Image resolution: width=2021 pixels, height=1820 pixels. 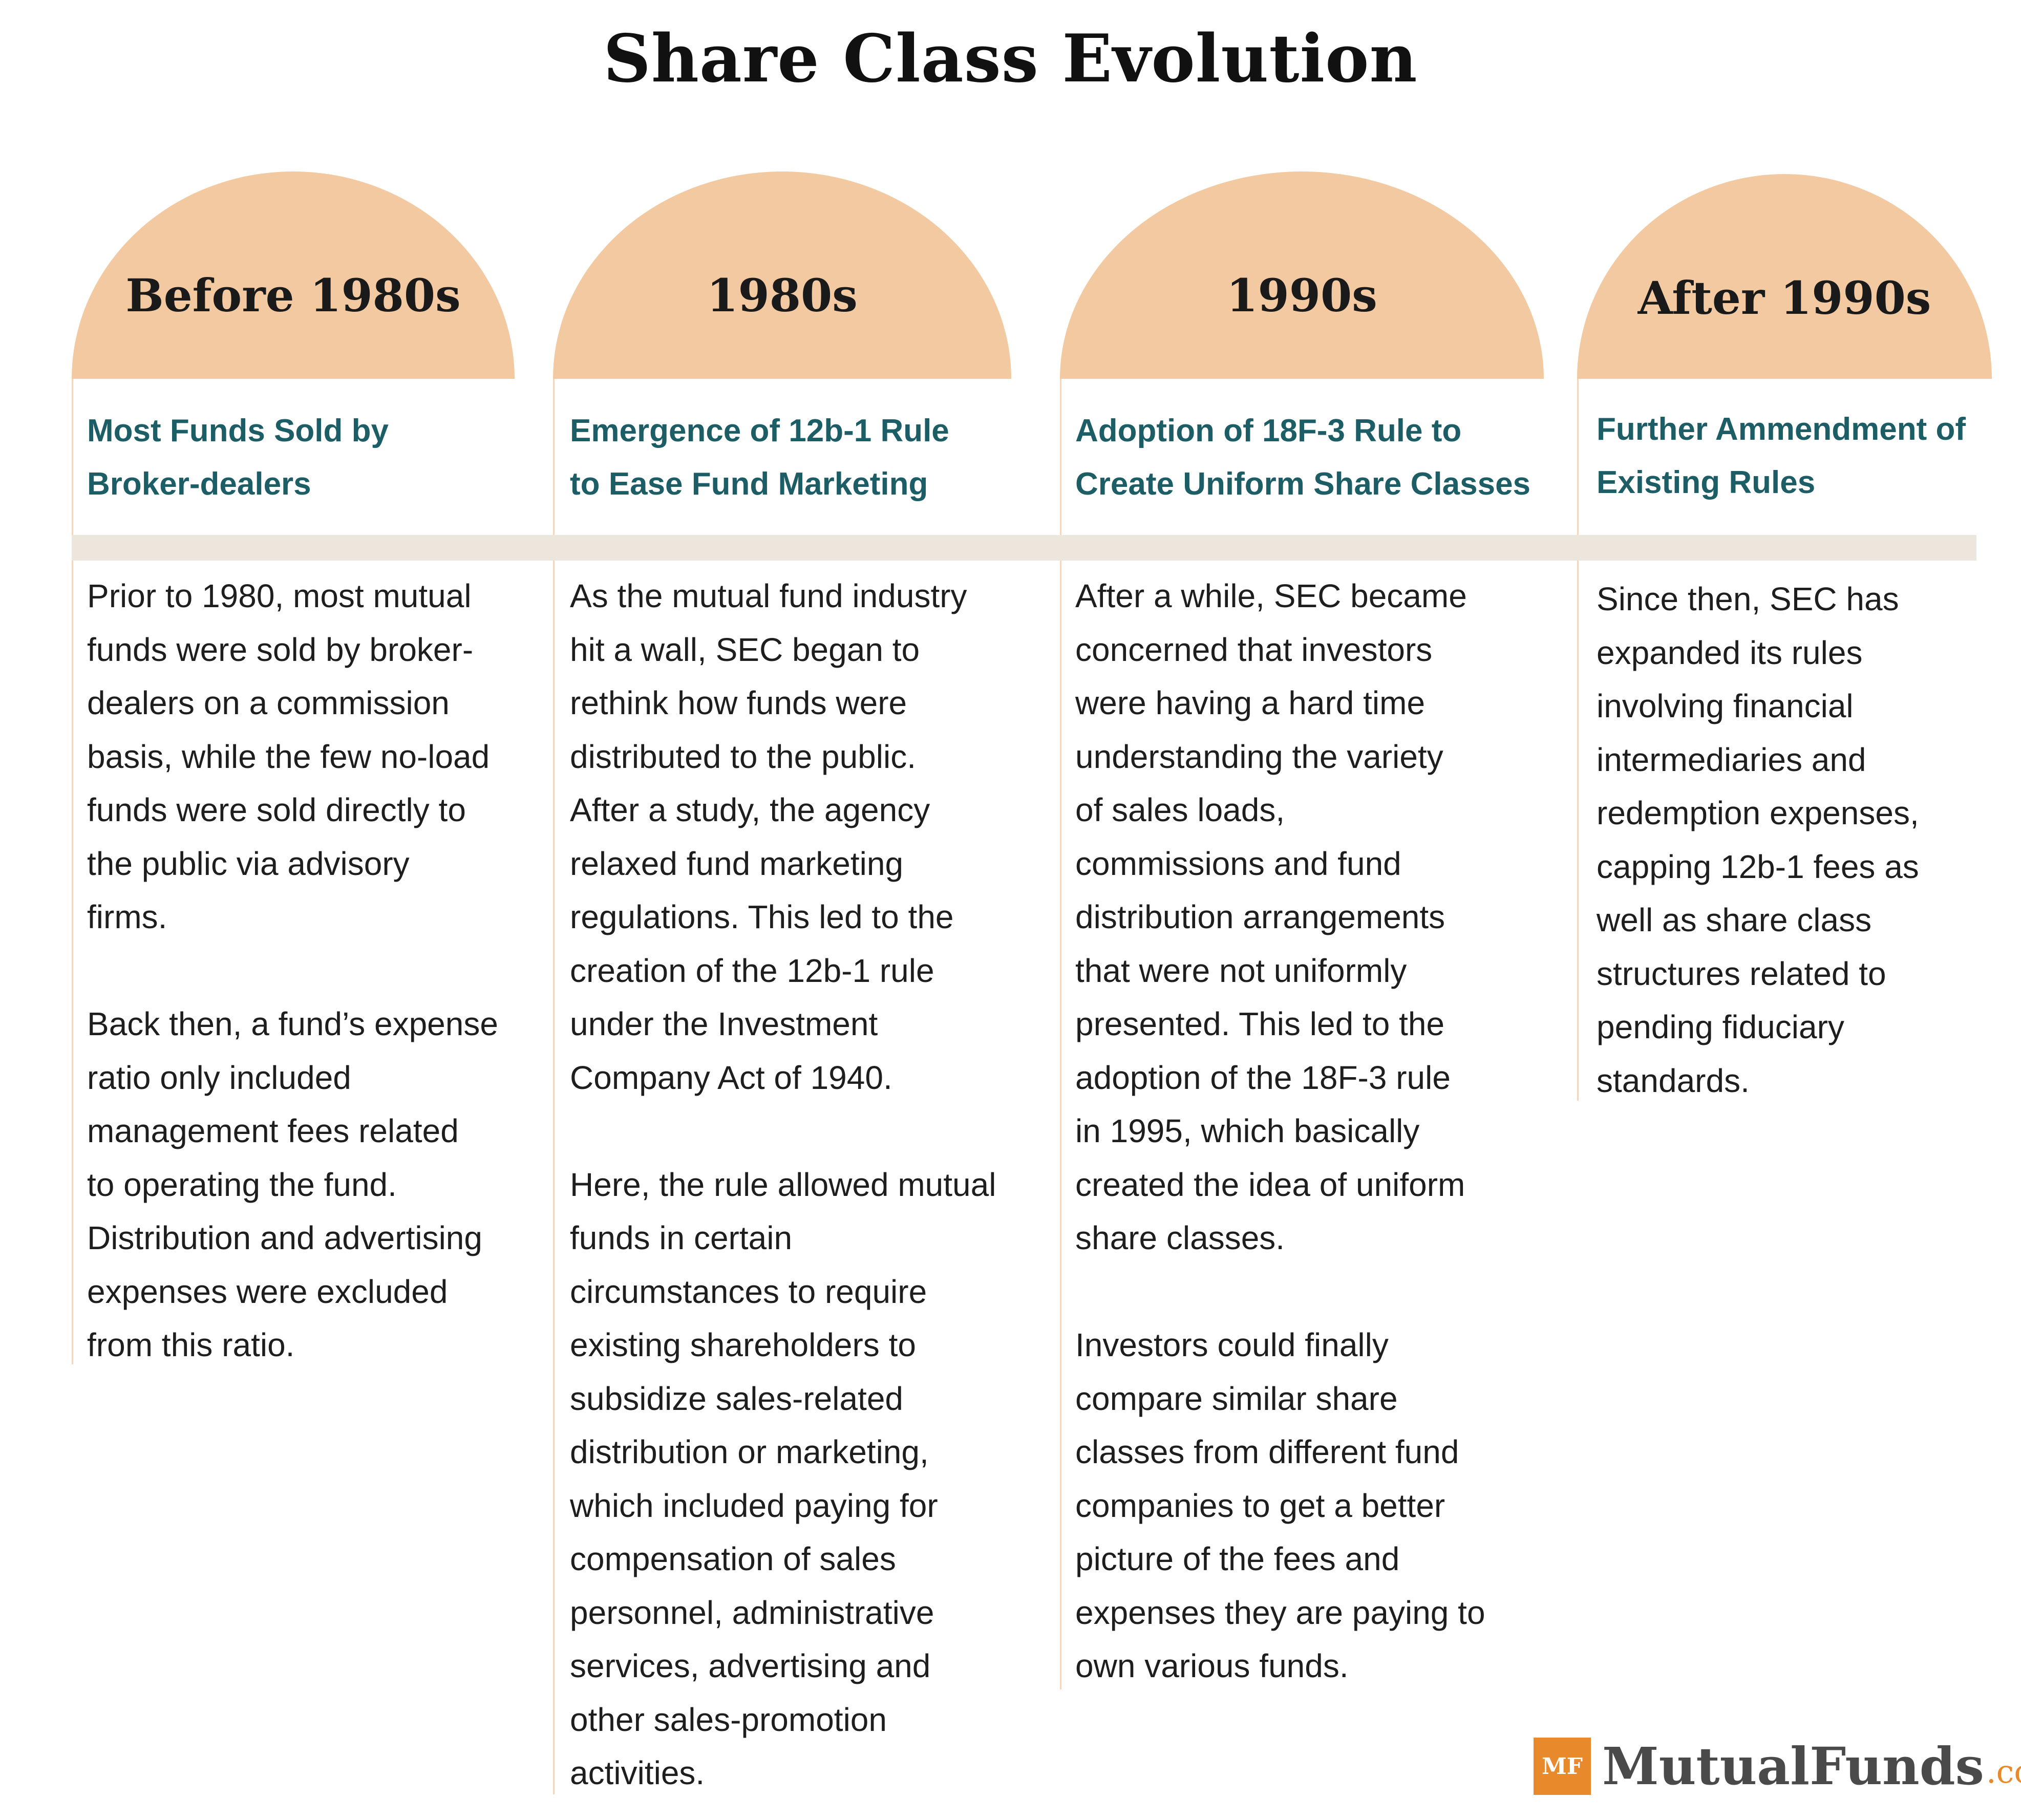 I want to click on period-arch-1990s: 1990s, so click(x=1302, y=275).